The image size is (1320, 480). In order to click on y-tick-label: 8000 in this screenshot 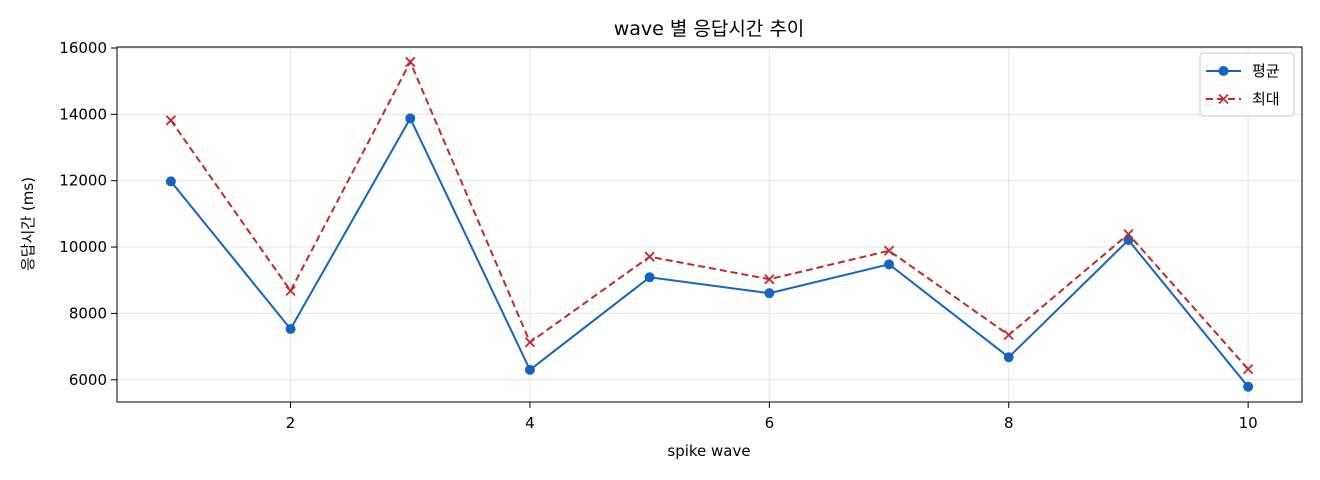, I will do `click(88, 313)`.